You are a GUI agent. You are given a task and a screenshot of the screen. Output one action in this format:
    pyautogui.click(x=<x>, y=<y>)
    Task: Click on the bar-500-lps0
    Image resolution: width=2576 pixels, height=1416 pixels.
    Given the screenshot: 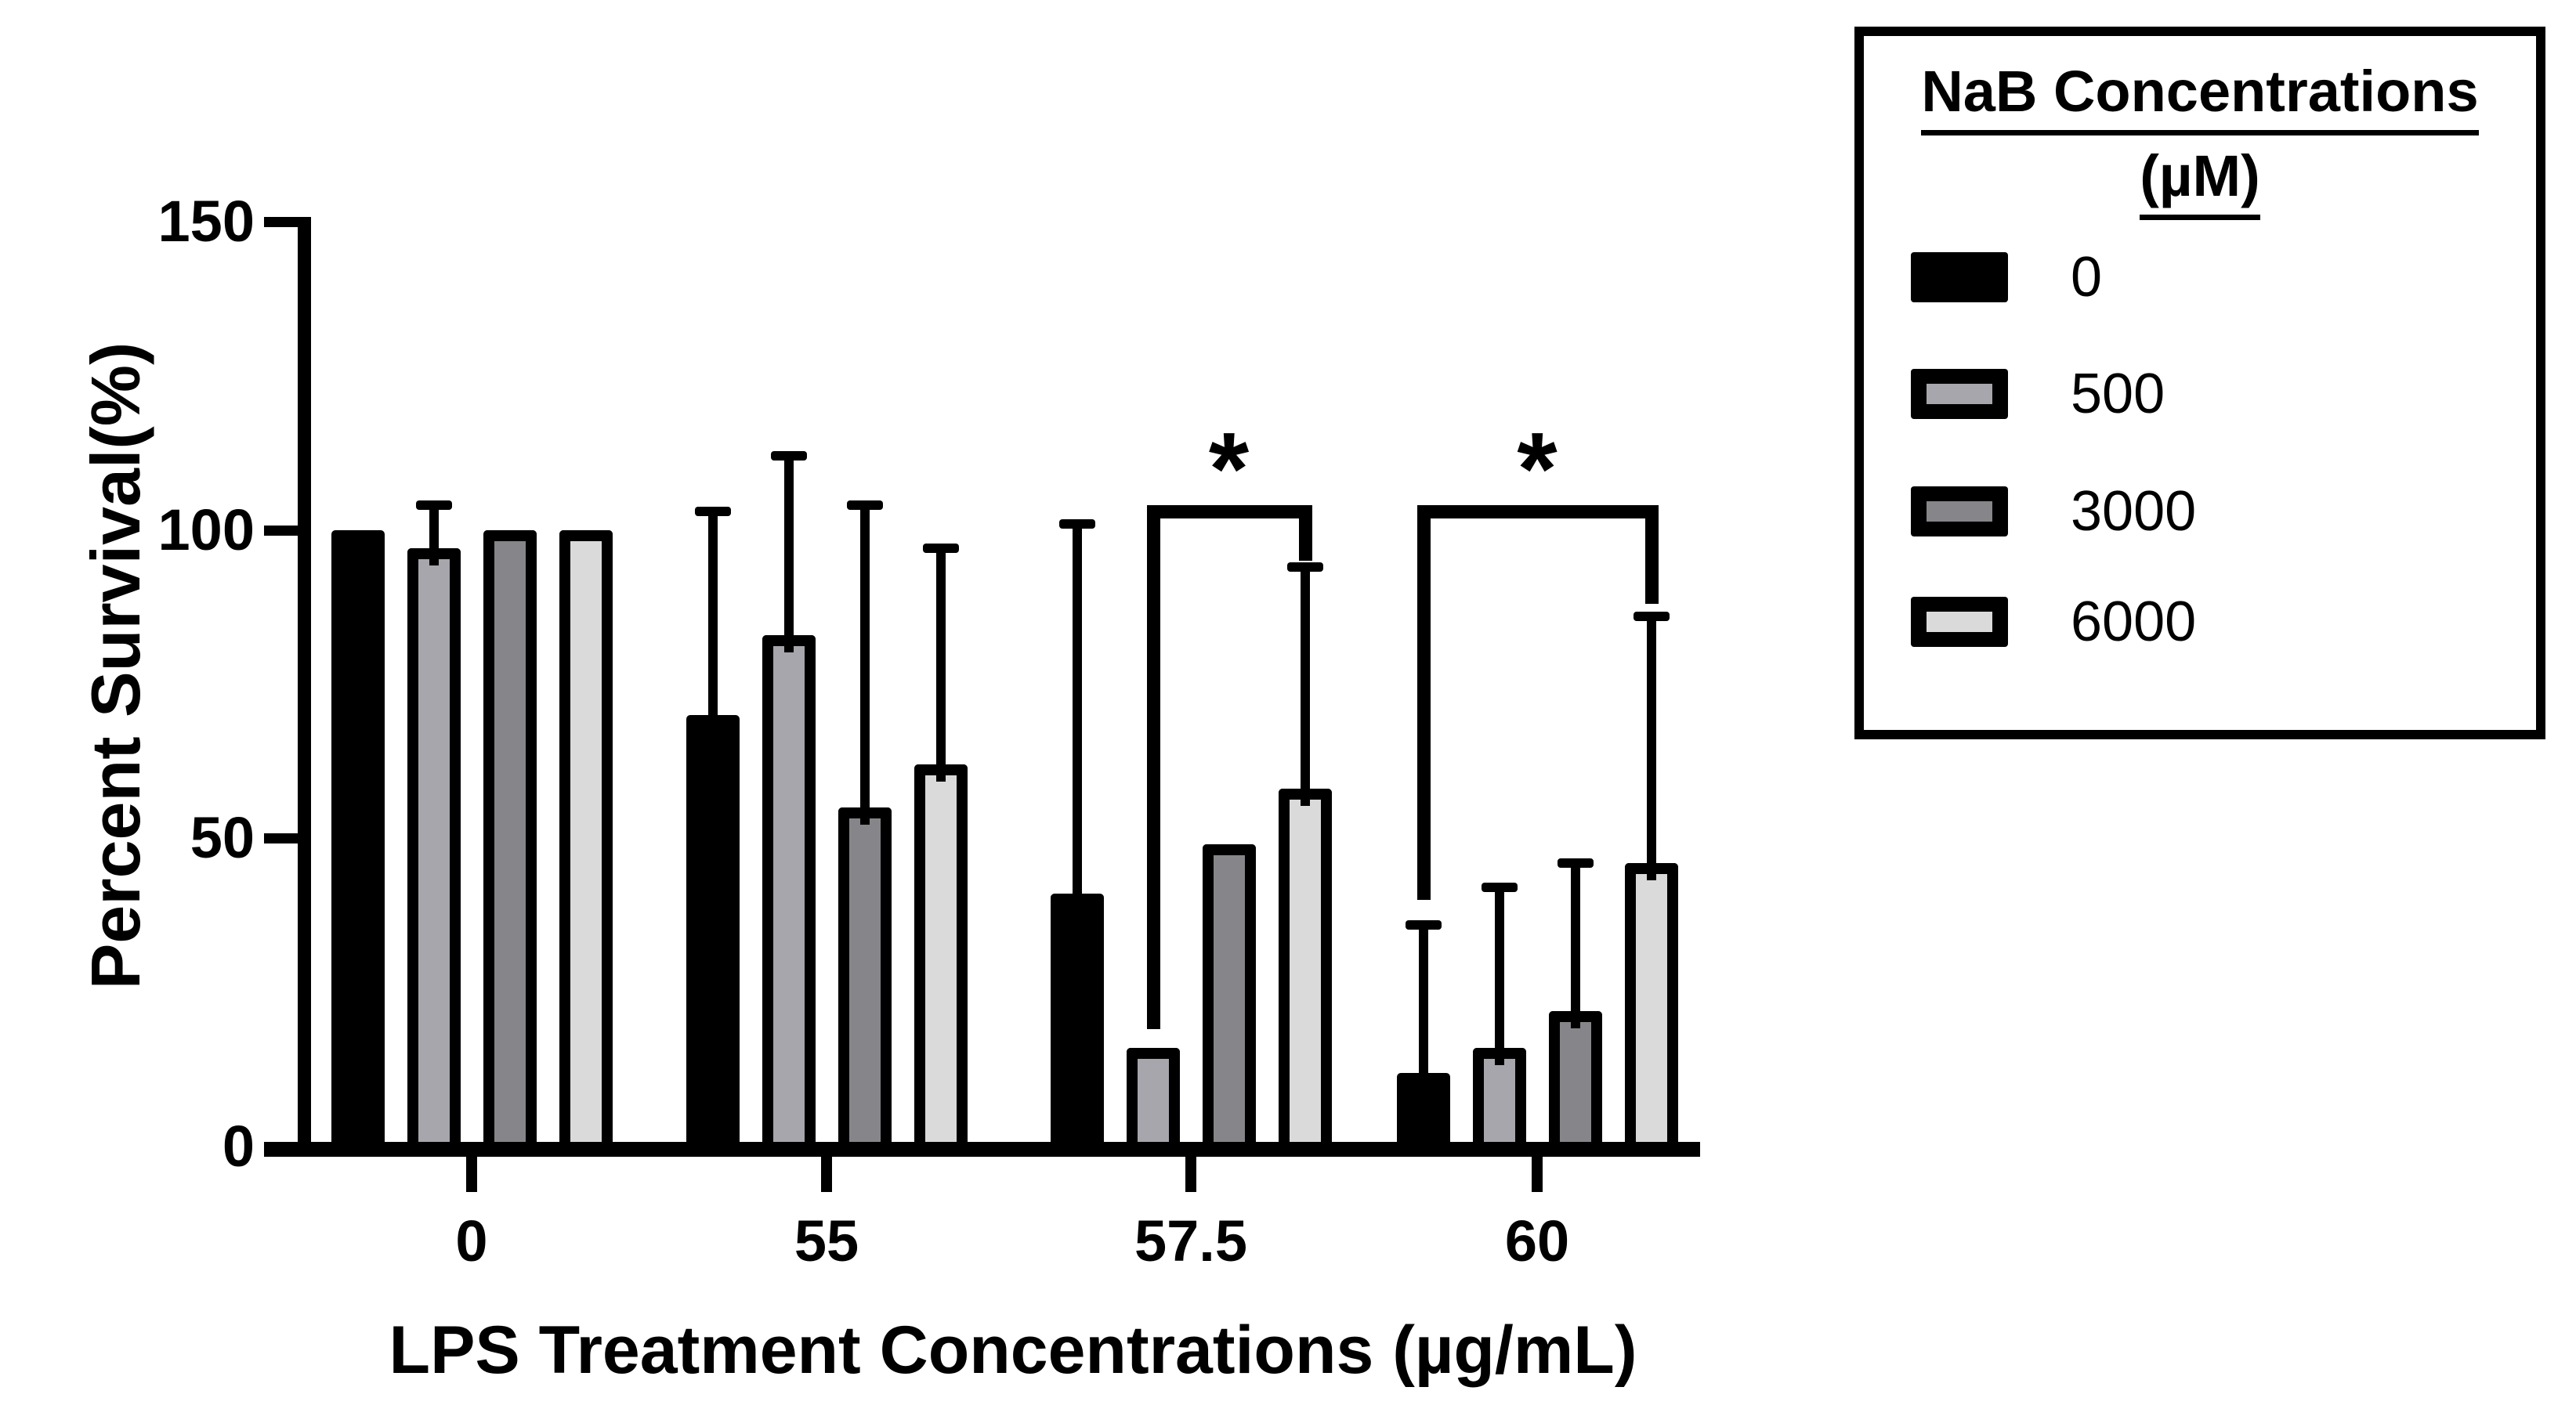 What is the action you would take?
    pyautogui.click(x=434, y=845)
    